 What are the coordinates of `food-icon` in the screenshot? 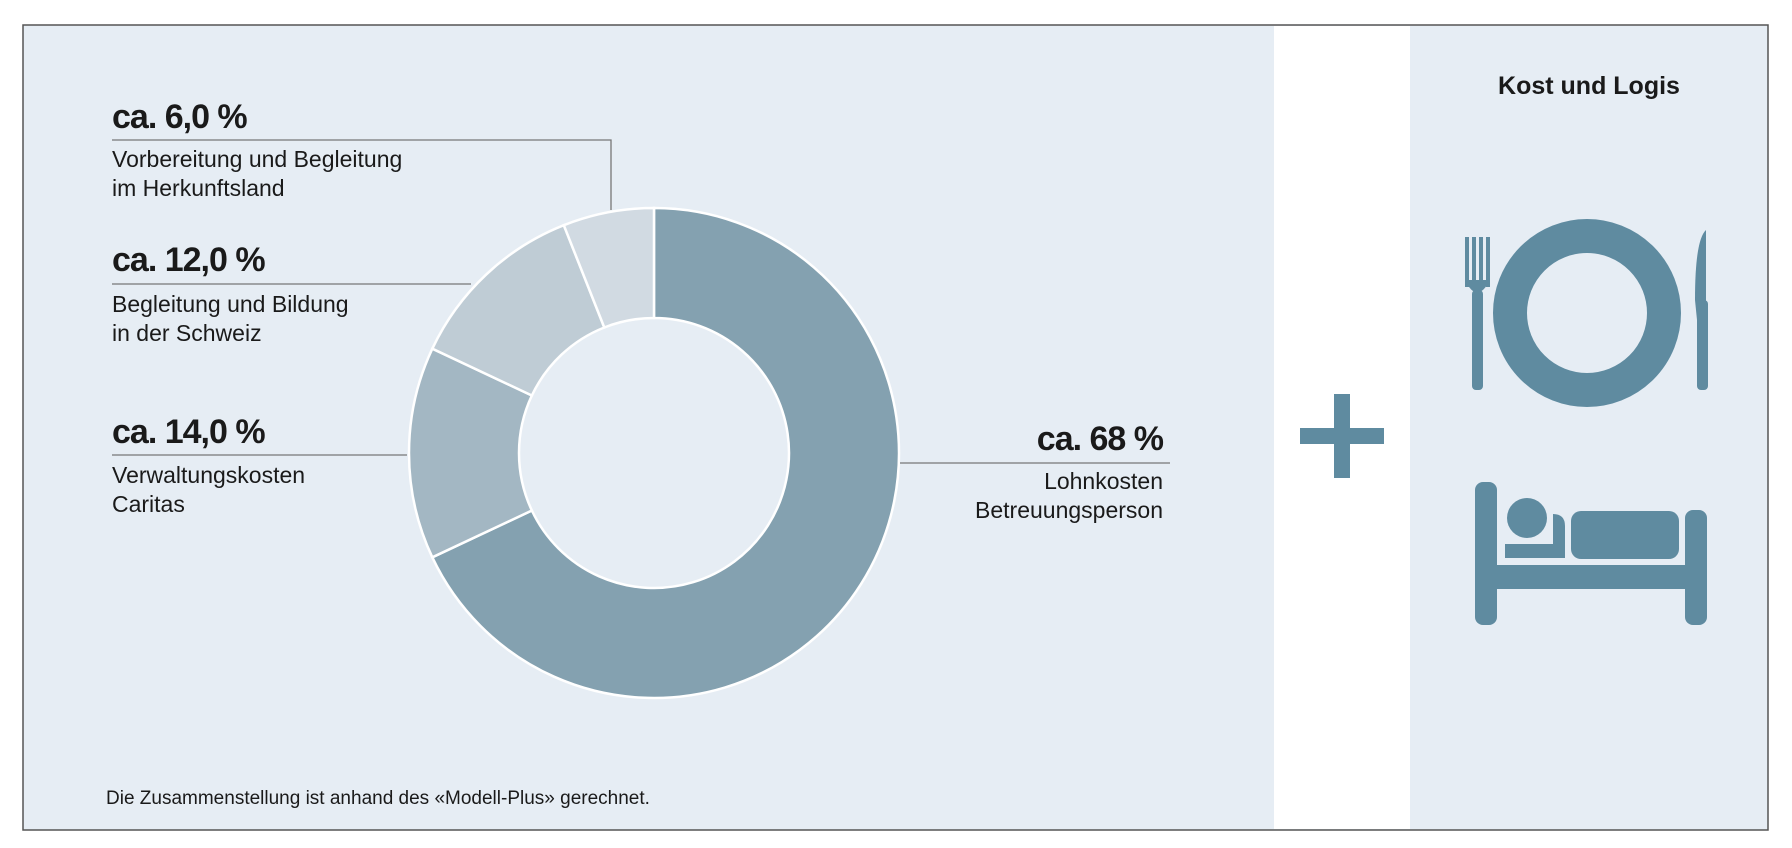 It's located at (1586, 313).